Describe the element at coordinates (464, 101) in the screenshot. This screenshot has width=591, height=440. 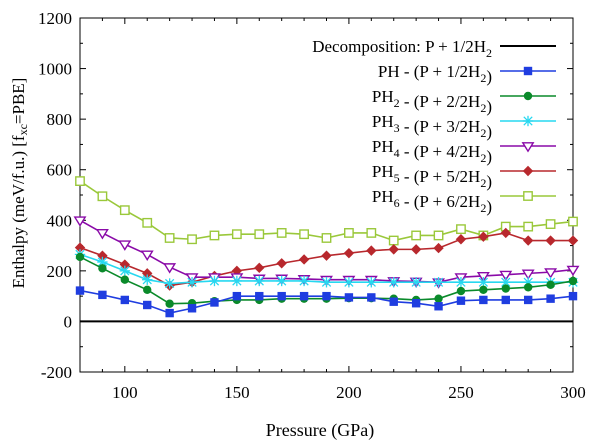
I see `legend-item-ph2: PH2 - (P + 2/2H2)` at that location.